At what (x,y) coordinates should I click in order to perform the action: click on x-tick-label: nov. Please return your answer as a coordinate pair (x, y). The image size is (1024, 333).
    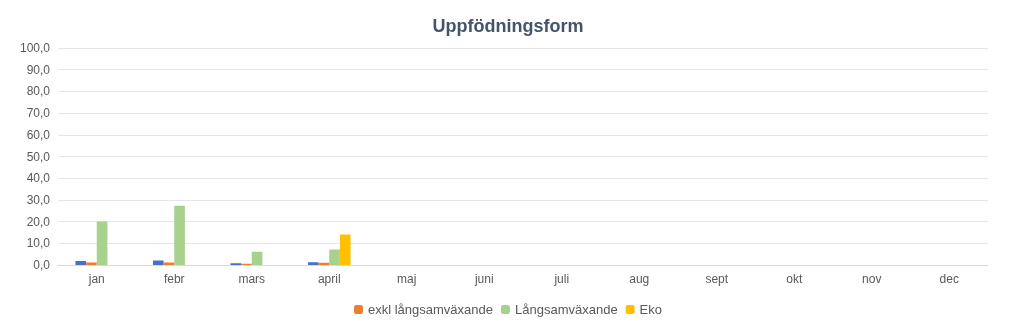
    Looking at the image, I should click on (872, 279).